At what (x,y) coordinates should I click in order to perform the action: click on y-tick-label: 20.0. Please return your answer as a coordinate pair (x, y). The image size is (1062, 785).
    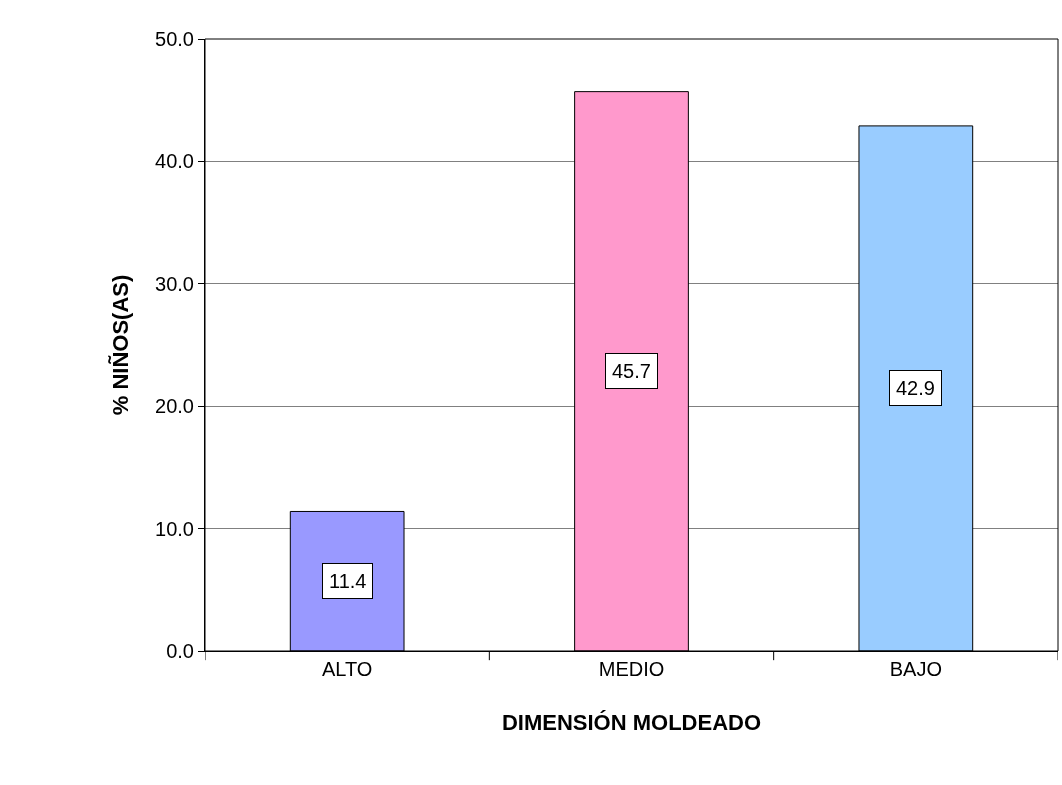
    Looking at the image, I should click on (174, 406).